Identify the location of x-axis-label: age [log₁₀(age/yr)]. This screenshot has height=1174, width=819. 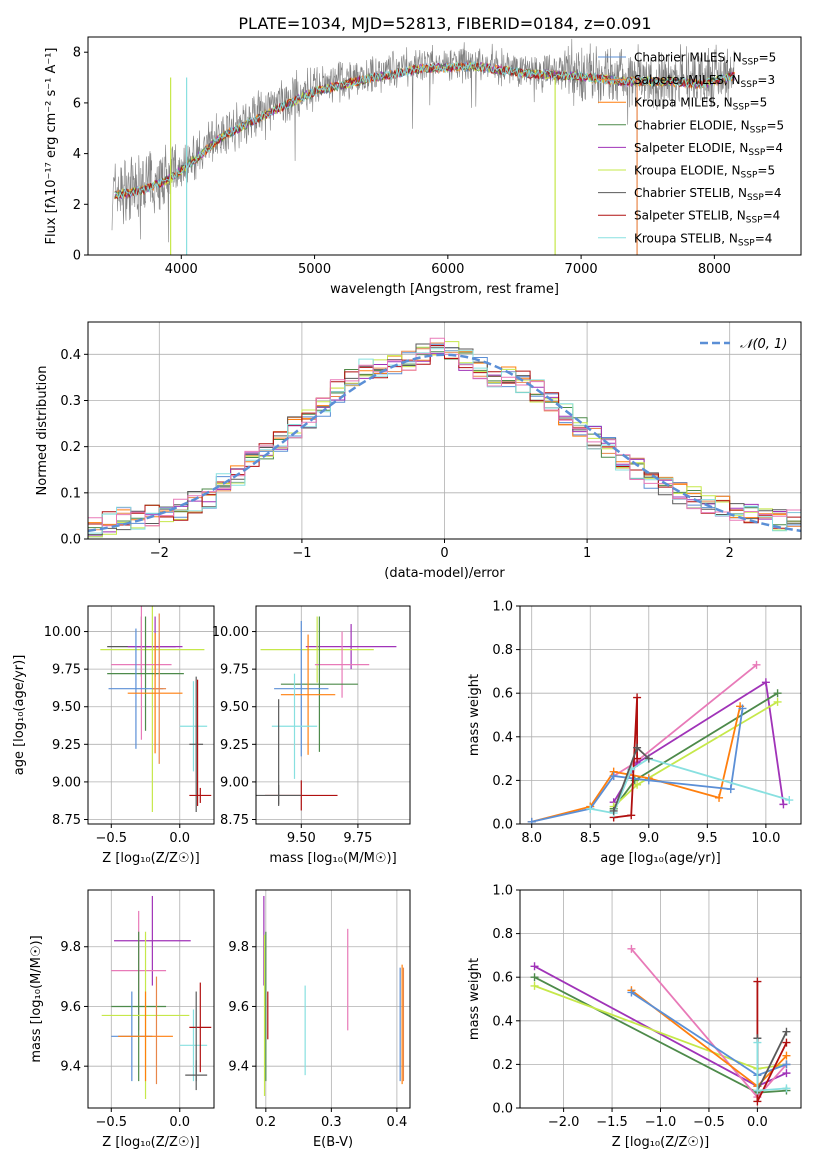
(660, 858).